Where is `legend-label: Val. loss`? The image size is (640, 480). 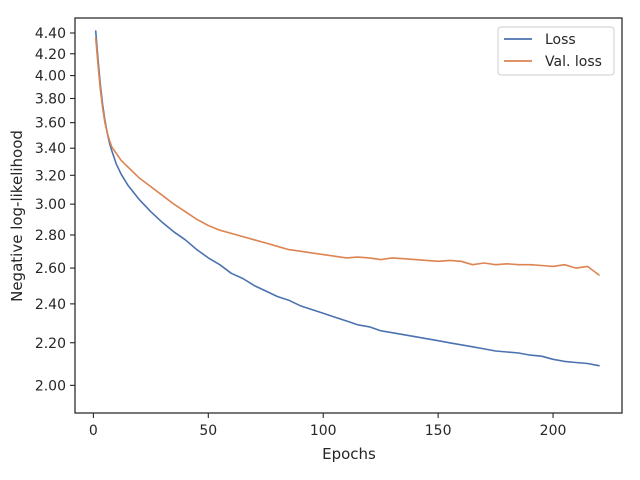
legend-label: Val. loss is located at coordinates (573, 62).